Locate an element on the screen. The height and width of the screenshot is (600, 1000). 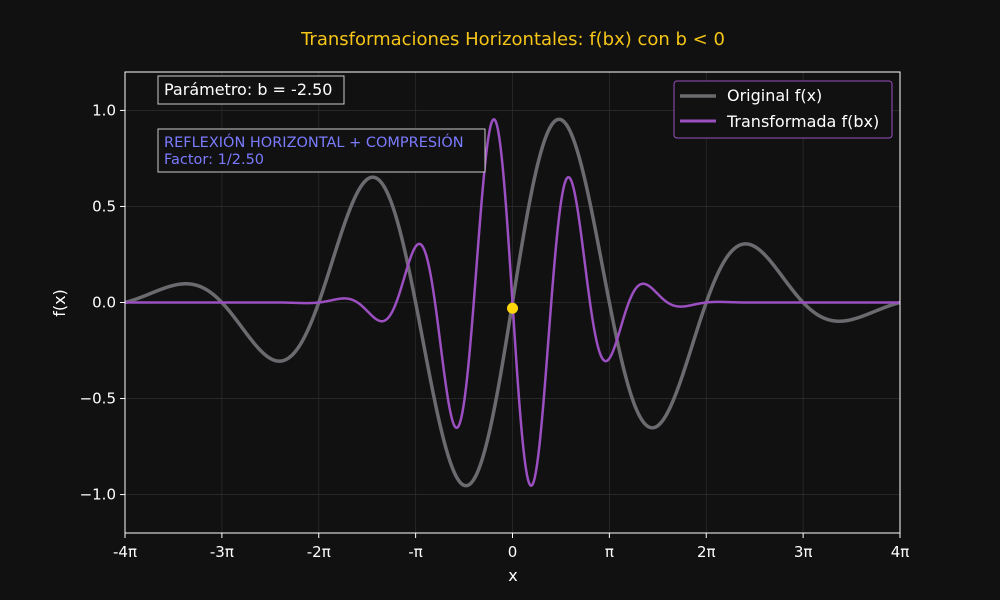
legend-label-transformed: Transformada f(bx) is located at coordinates (802, 121).